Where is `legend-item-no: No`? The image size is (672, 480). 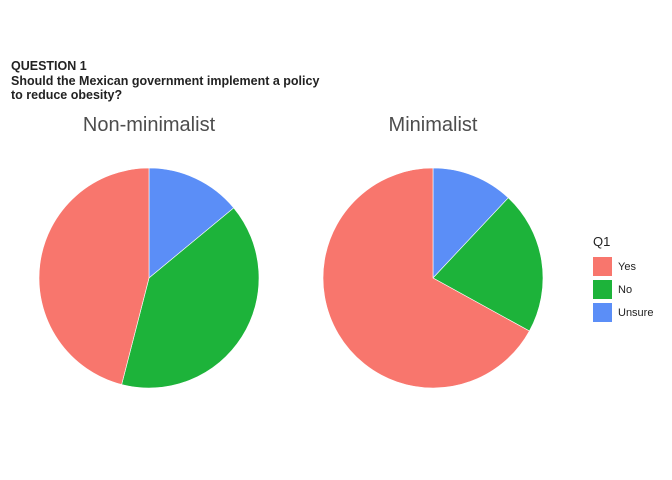
legend-item-no: No is located at coordinates (623, 289).